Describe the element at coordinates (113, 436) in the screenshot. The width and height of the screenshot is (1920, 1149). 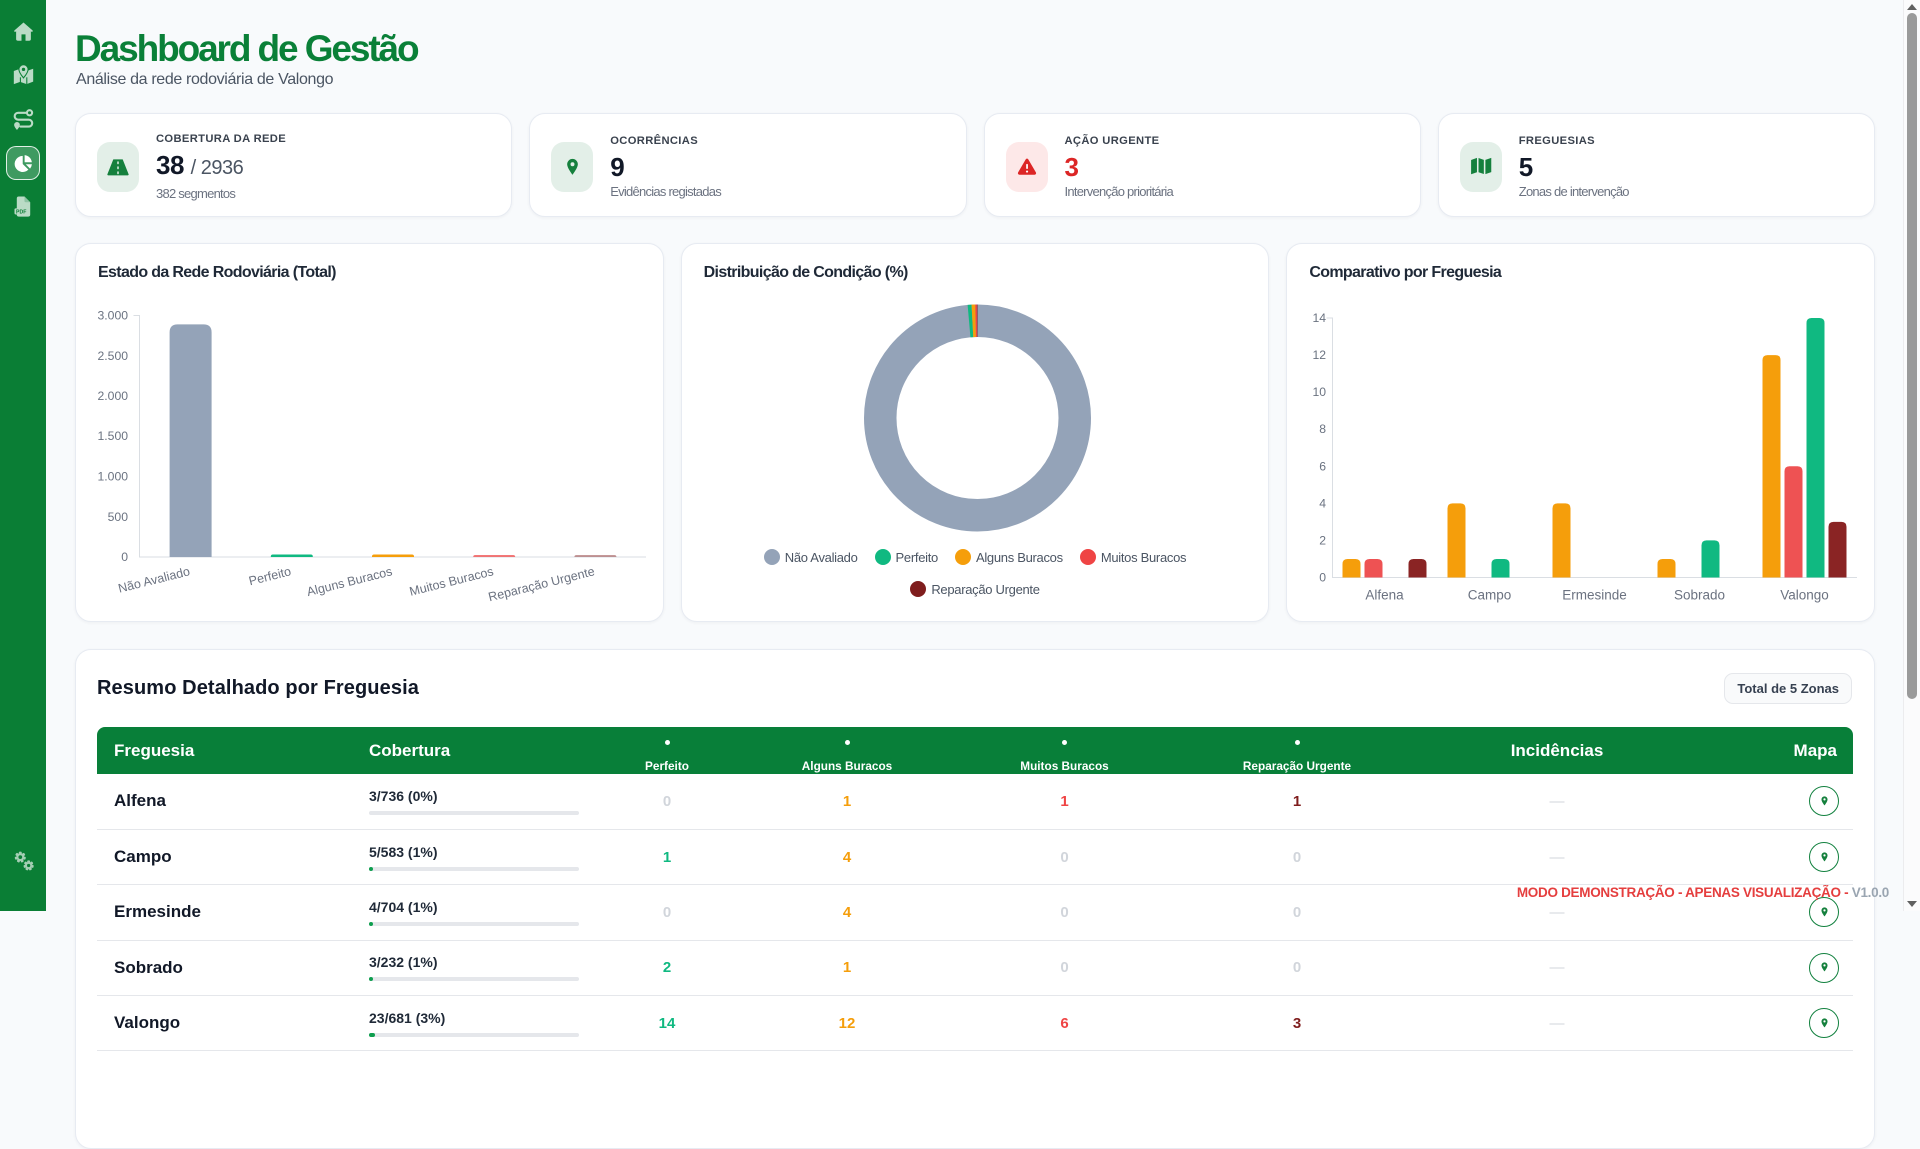
I see `svg-text: 1.500` at that location.